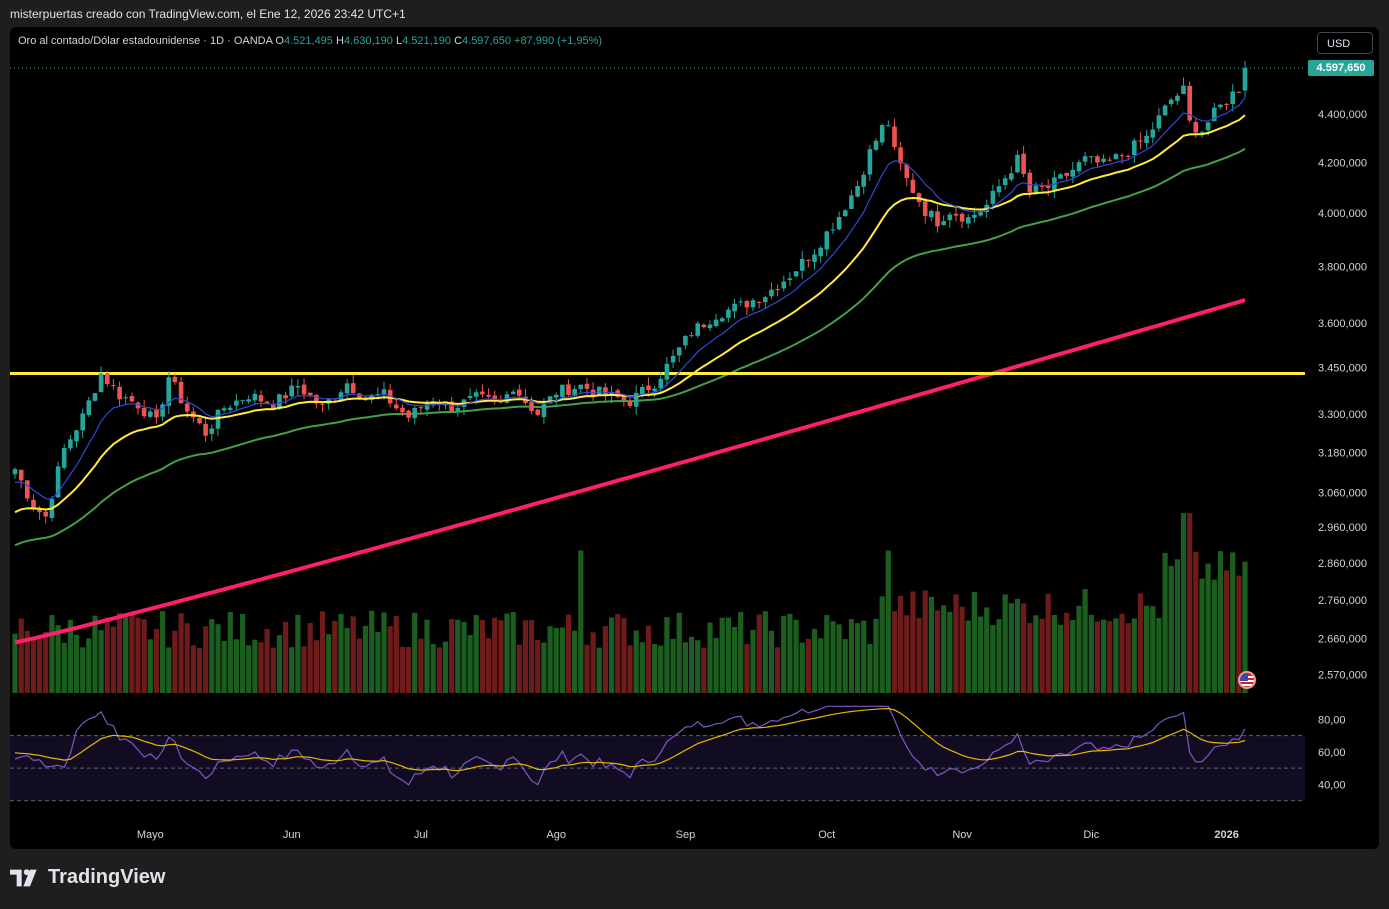  Describe the element at coordinates (1345, 43) in the screenshot. I see `currency-button: USD` at that location.